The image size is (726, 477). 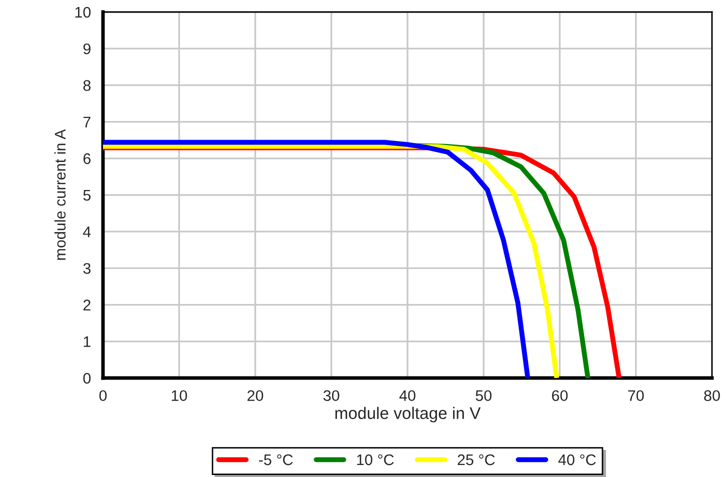 What do you see at coordinates (103, 396) in the screenshot?
I see `x-tick-label: 0` at bounding box center [103, 396].